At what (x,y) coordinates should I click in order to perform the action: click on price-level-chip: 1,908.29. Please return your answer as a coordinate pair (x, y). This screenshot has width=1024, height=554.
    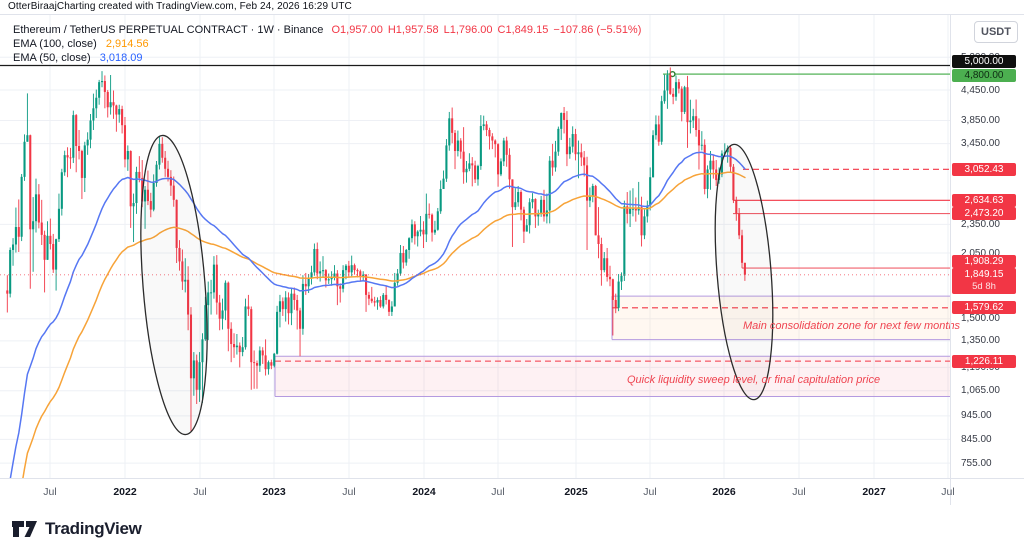
    Looking at the image, I should click on (984, 261).